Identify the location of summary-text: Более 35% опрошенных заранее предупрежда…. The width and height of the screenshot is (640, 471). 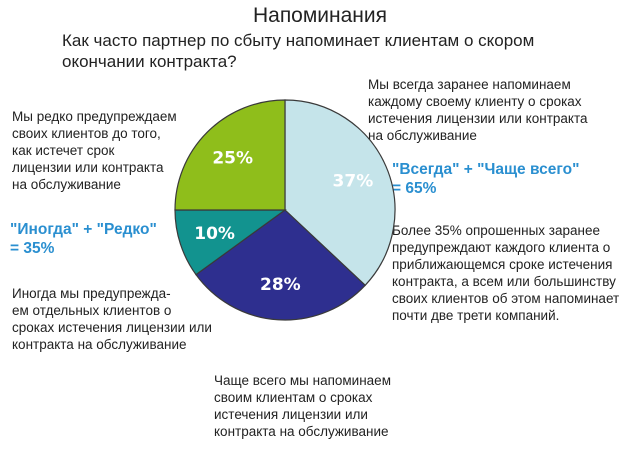
(506, 273).